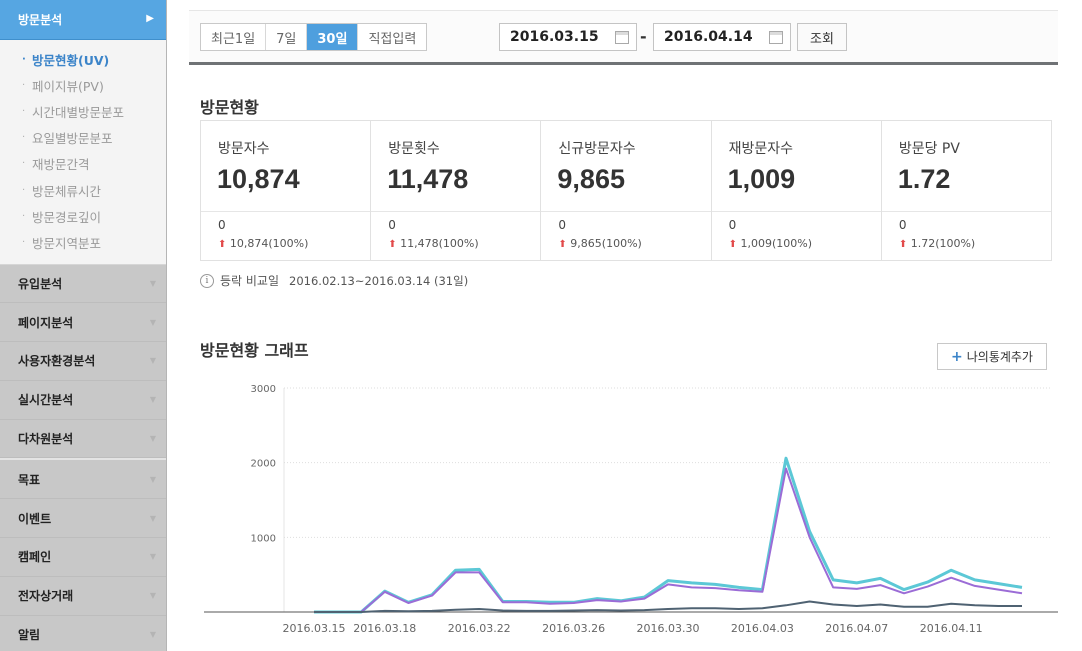 This screenshot has width=1082, height=651. I want to click on plus-icon: +, so click(957, 356).